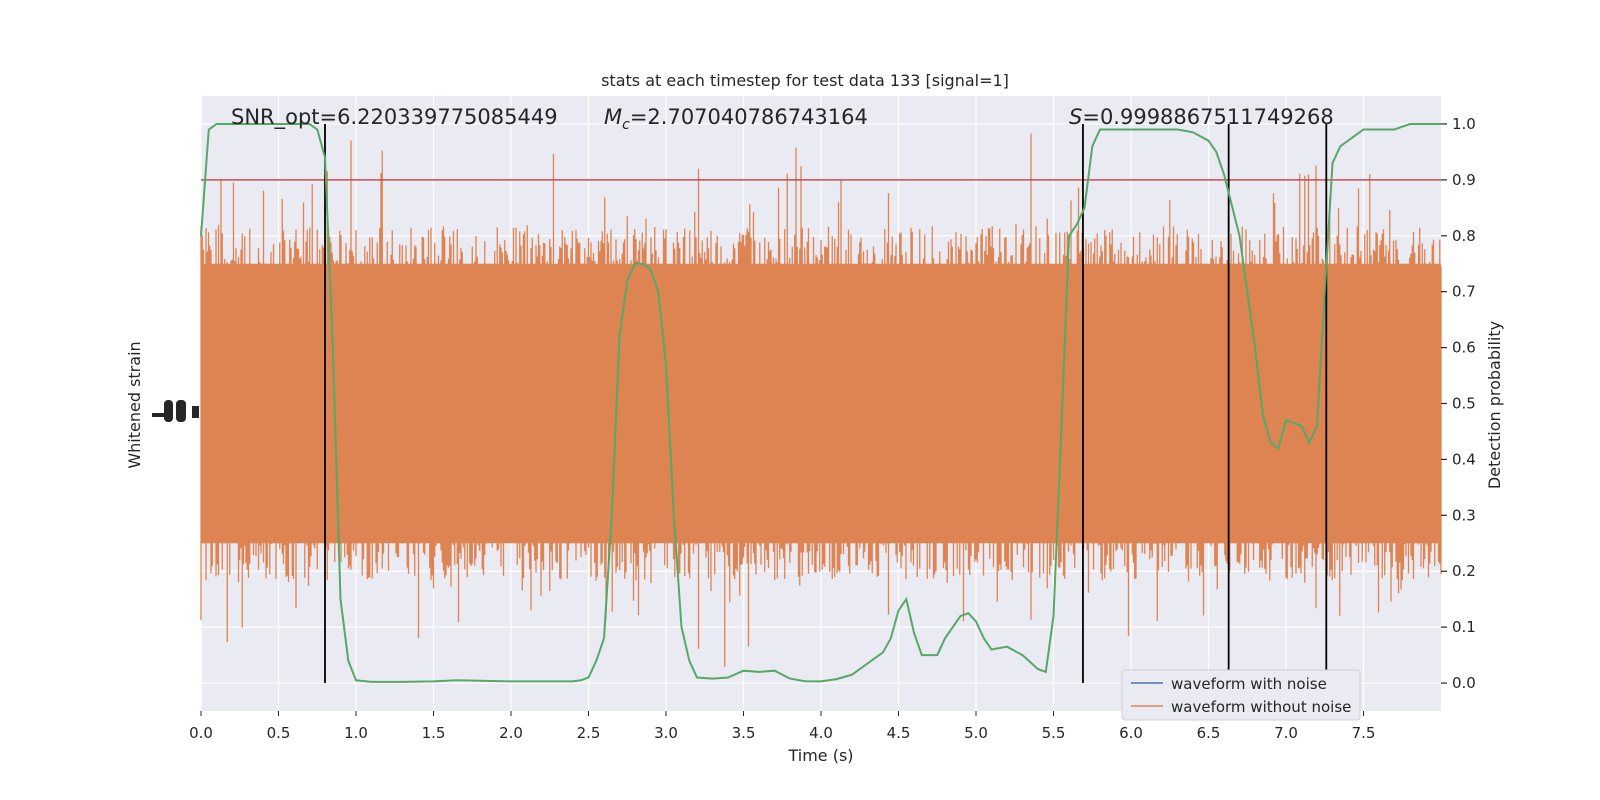 This screenshot has width=1600, height=800. I want to click on s-symbol: S, so click(1075, 117).